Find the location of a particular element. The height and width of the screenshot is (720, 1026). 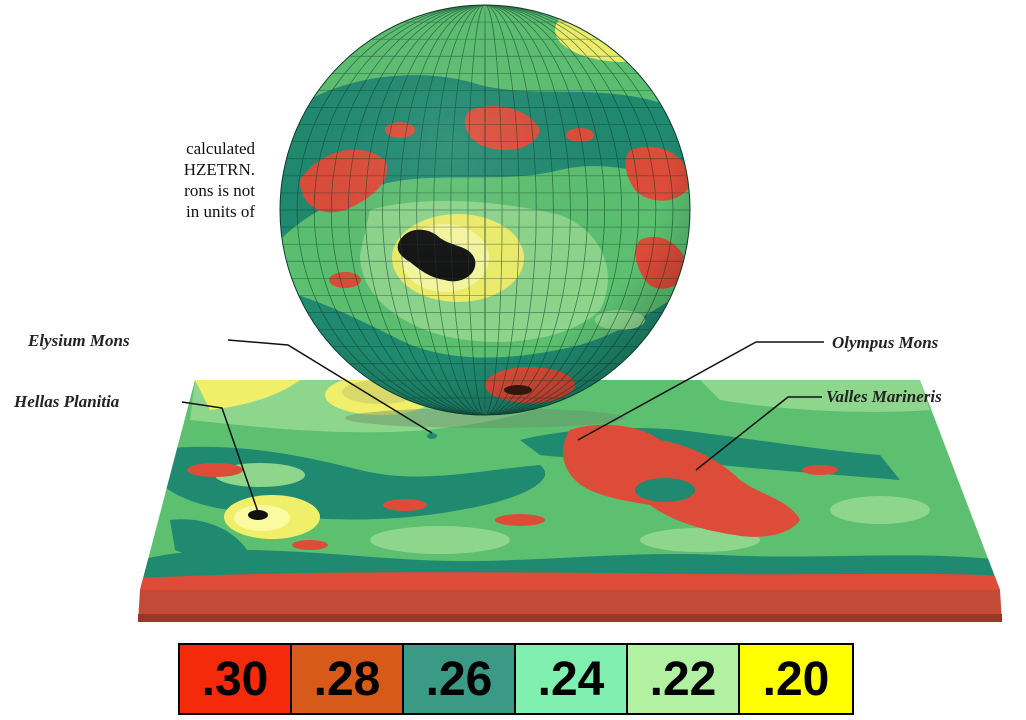

elysium-leader is located at coordinates (330, 386).